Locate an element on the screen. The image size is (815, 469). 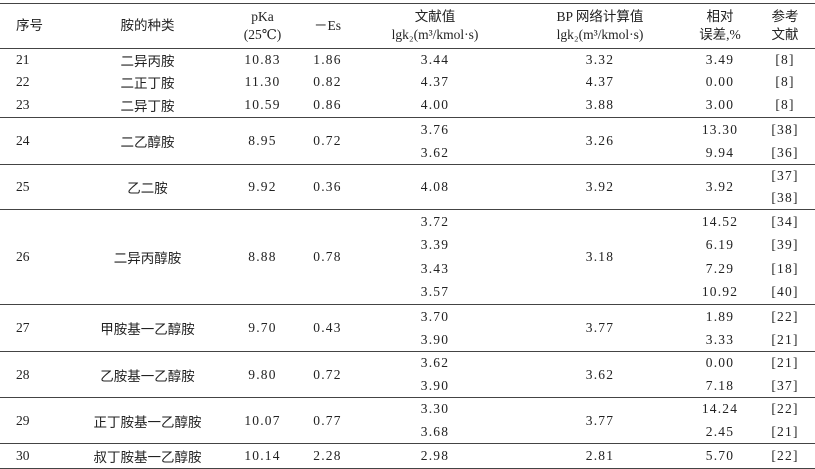
cell-stack: 3.72 3.39 3.43 3.57 is located at coordinates (435, 257).